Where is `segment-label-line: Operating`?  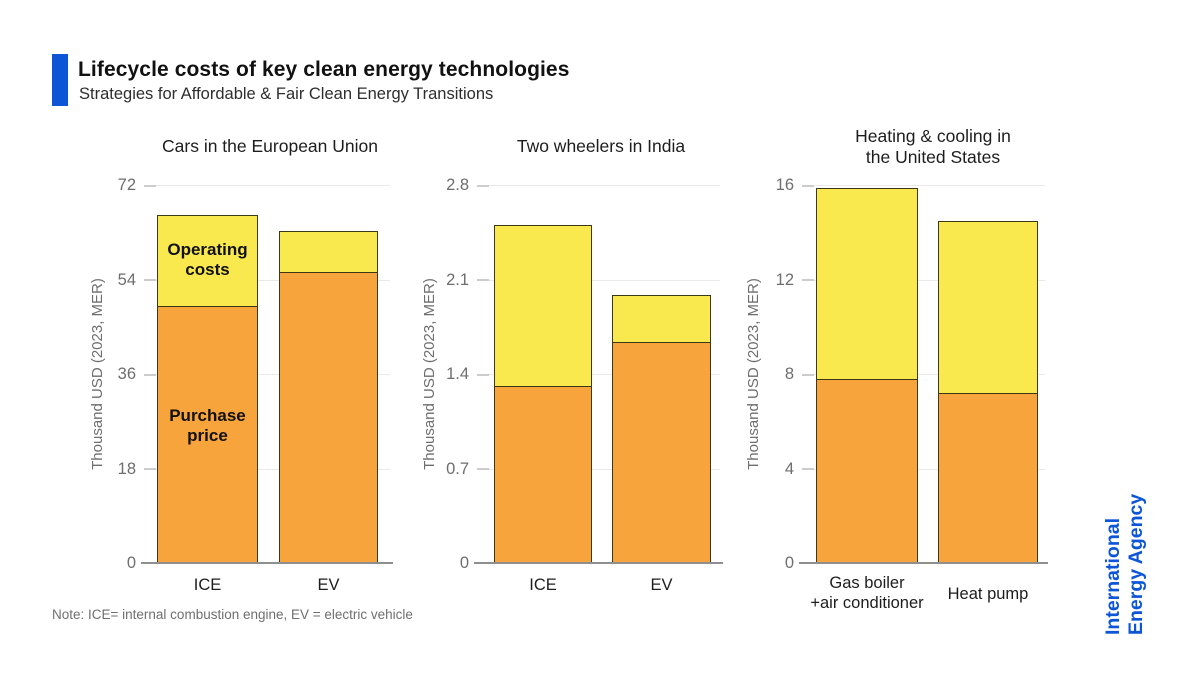 segment-label-line: Operating is located at coordinates (207, 249).